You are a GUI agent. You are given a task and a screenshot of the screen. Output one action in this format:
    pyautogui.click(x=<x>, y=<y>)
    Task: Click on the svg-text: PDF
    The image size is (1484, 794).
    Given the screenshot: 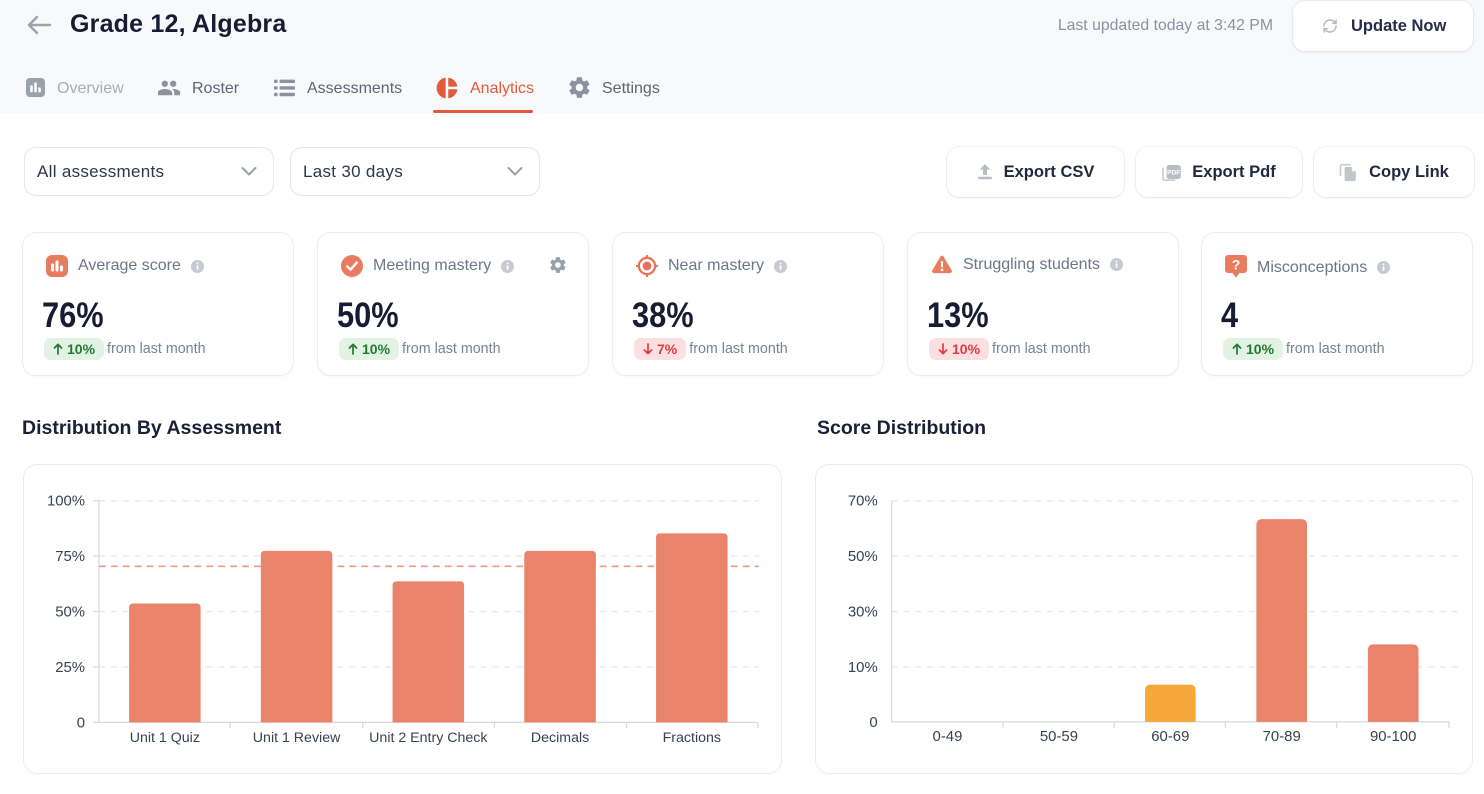 What is the action you would take?
    pyautogui.click(x=1173, y=172)
    